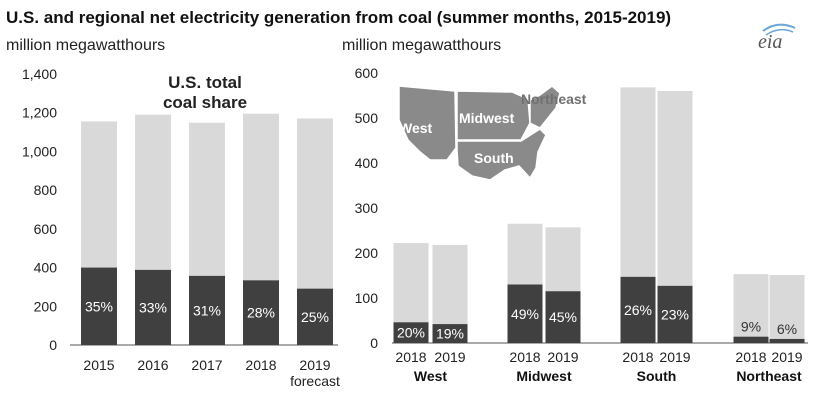 The height and width of the screenshot is (402, 820). What do you see at coordinates (770, 42) in the screenshot?
I see `eia-logo: eia` at bounding box center [770, 42].